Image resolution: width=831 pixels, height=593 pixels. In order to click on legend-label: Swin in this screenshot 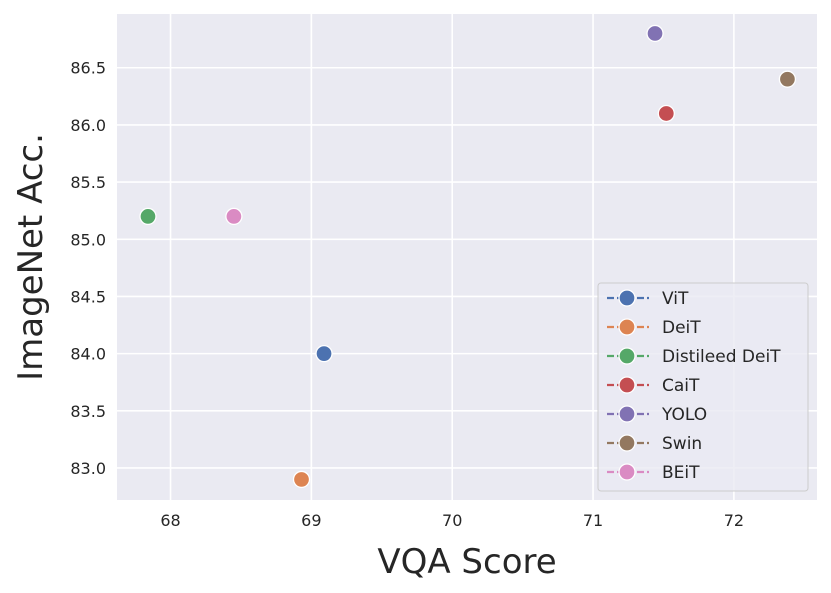, I will do `click(682, 444)`.